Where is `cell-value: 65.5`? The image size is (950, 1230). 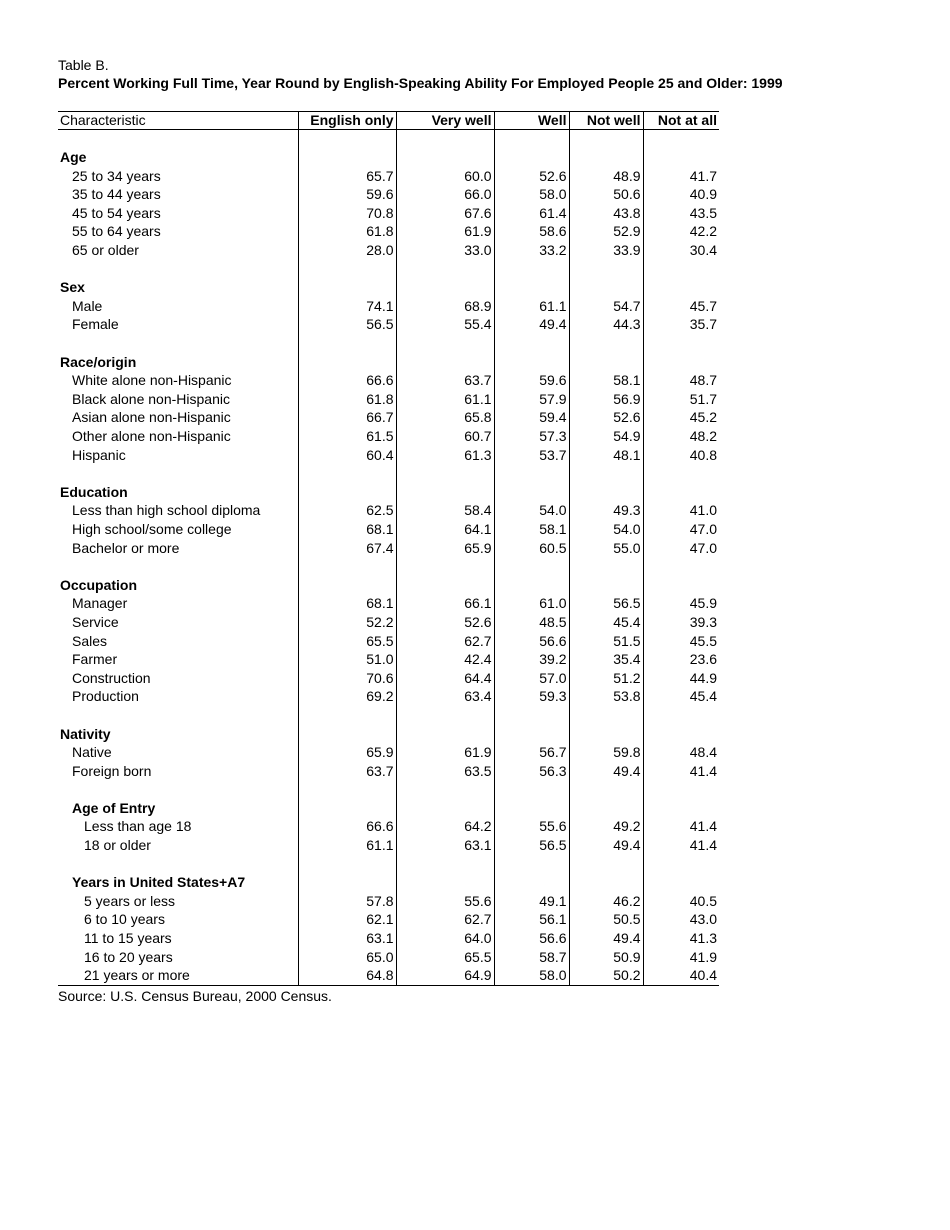 cell-value: 65.5 is located at coordinates (445, 957).